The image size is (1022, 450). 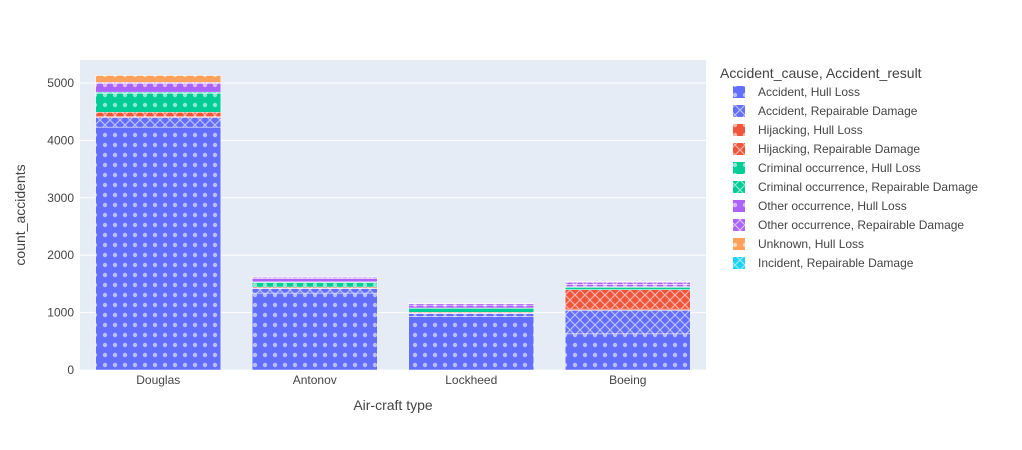 What do you see at coordinates (60, 198) in the screenshot?
I see `y-tick-label: 3000` at bounding box center [60, 198].